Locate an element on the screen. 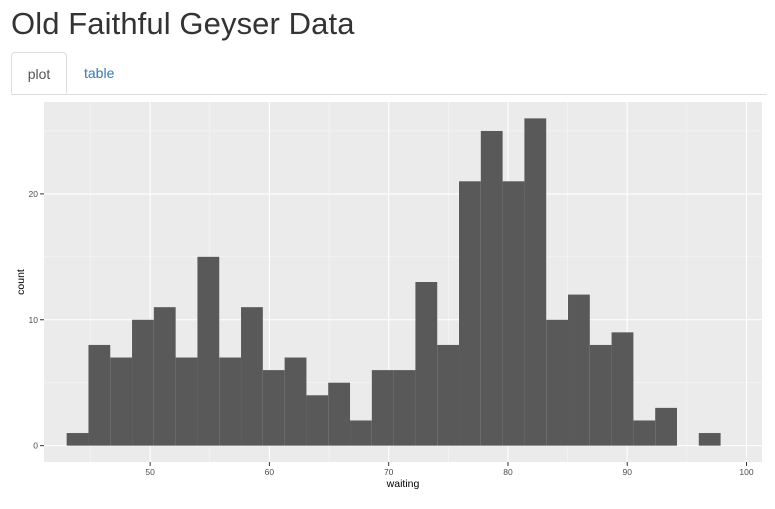  tab-plot: plot is located at coordinates (39, 73).